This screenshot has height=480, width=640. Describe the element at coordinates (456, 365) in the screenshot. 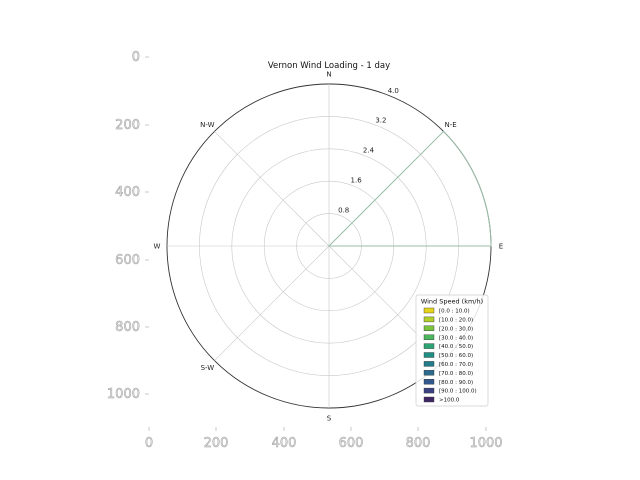

I see `legend-entry-label: [60.0 : 70.0)` at that location.